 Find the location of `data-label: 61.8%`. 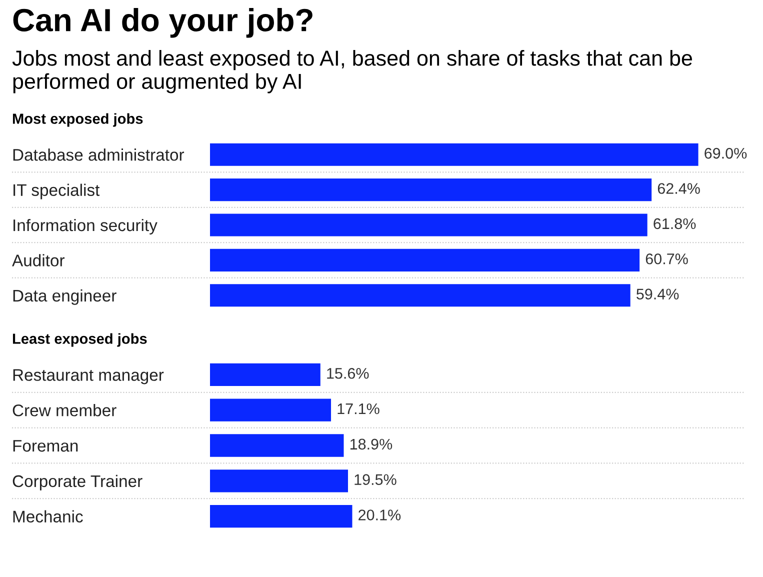

data-label: 61.8% is located at coordinates (675, 224).